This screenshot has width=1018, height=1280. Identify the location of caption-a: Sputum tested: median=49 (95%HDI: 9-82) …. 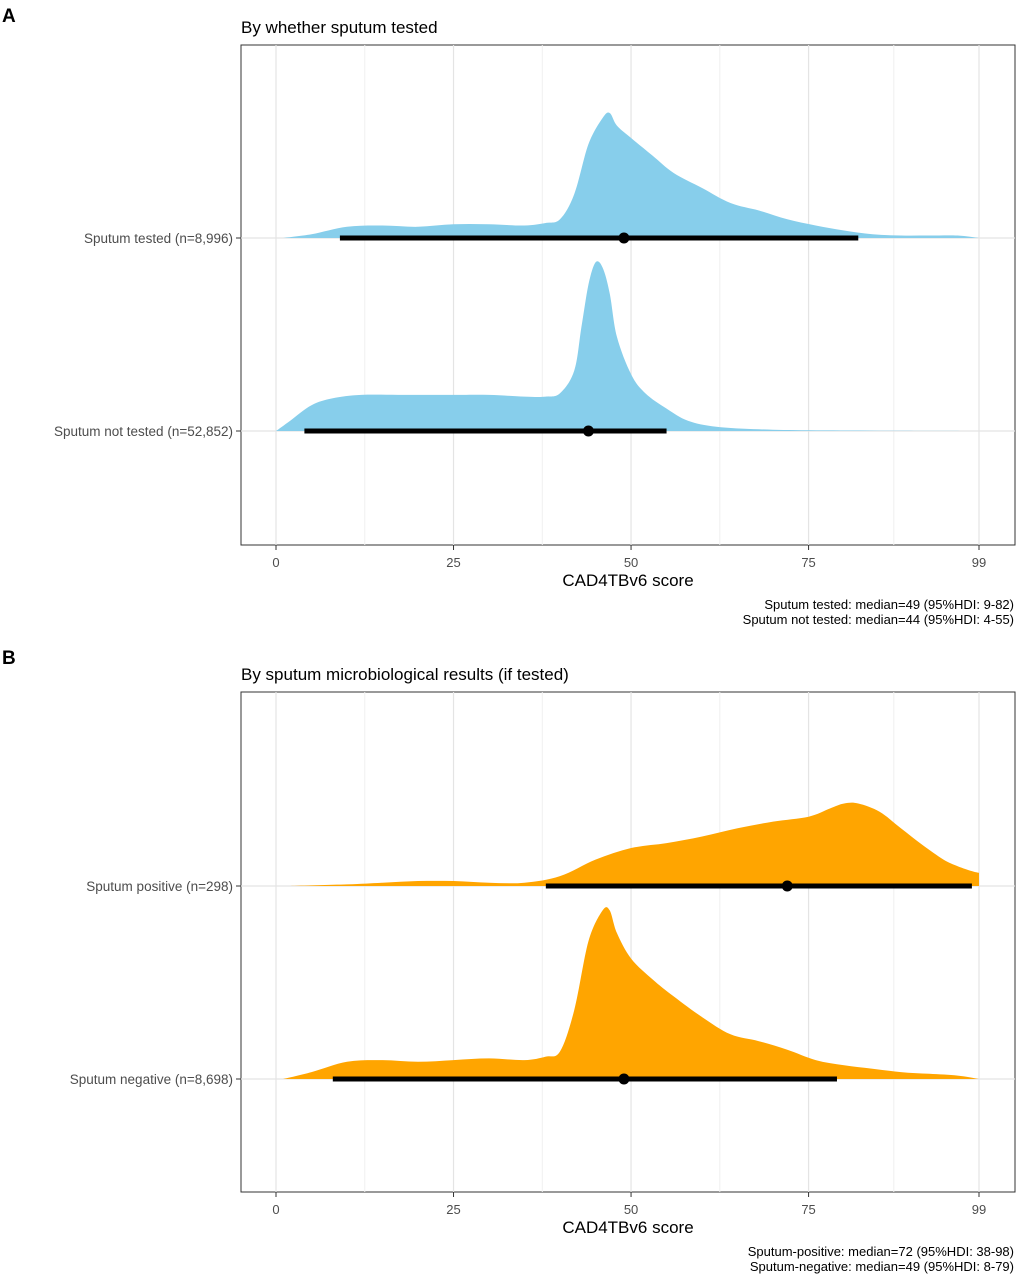
(878, 612).